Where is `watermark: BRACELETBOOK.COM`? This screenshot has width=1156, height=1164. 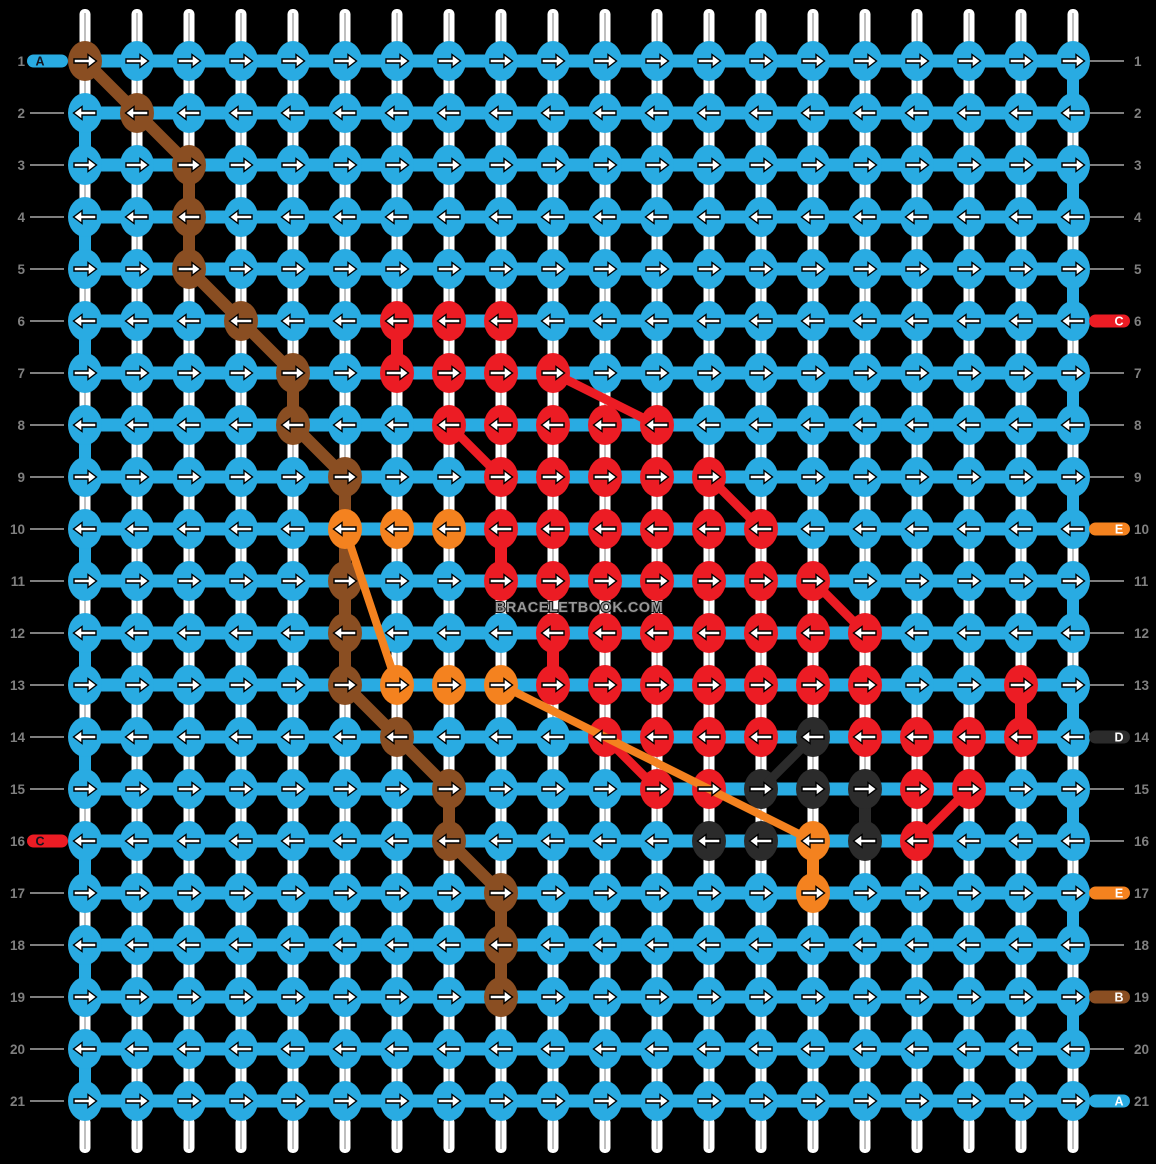
watermark: BRACELETBOOK.COM is located at coordinates (579, 608).